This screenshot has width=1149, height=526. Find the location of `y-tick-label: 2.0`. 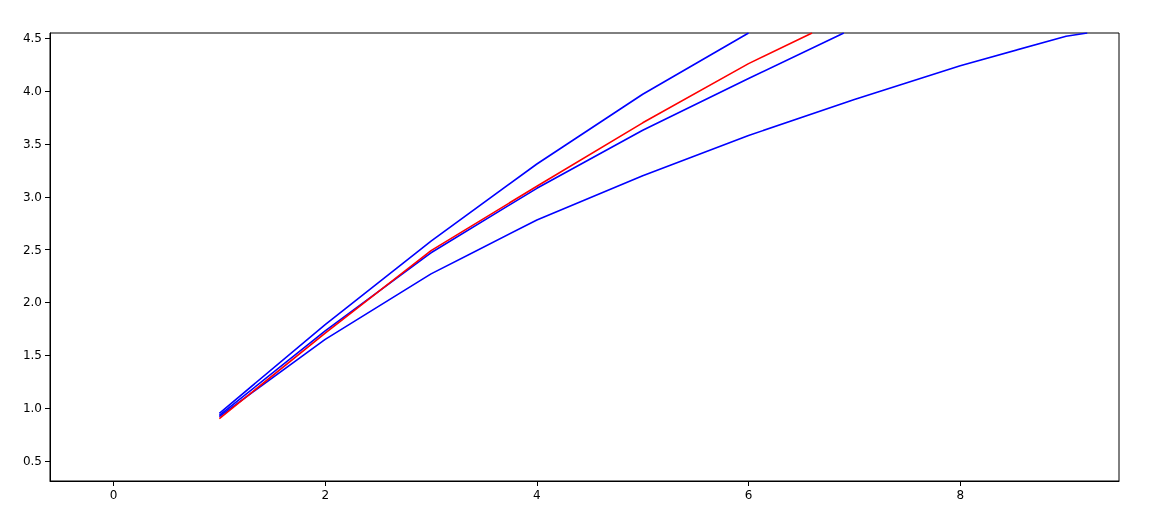

y-tick-label: 2.0 is located at coordinates (32, 302).